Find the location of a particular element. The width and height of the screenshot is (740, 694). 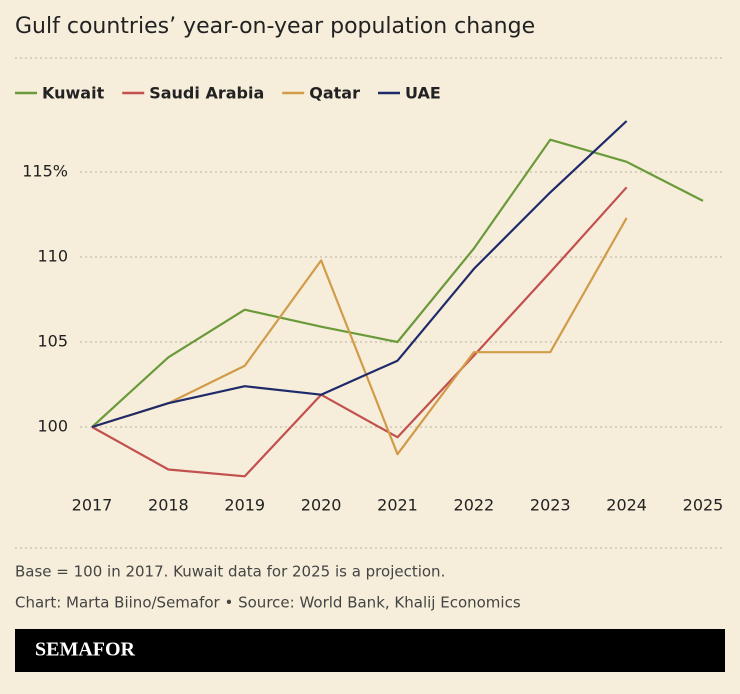

x-tick-label: 2025 is located at coordinates (703, 505).